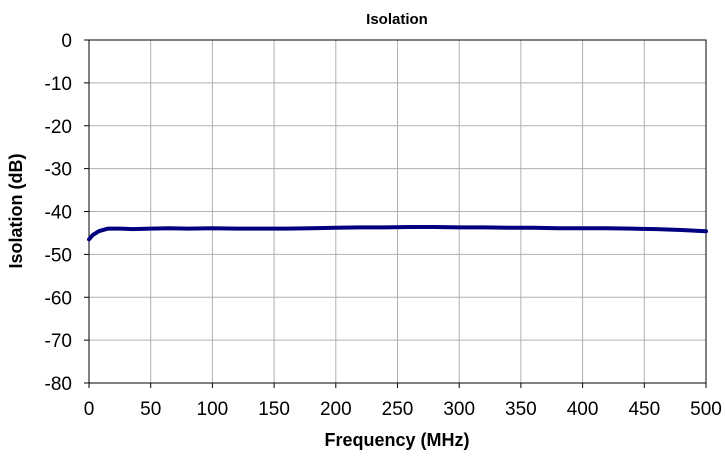 The height and width of the screenshot is (457, 725). I want to click on x-tick-label: 100, so click(213, 409).